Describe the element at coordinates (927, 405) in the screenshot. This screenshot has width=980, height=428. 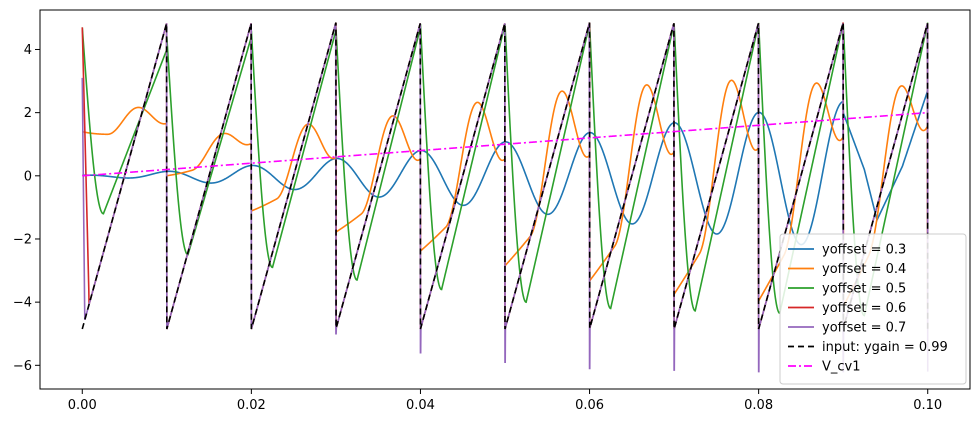
I see `x-tick-label: 0.10` at that location.